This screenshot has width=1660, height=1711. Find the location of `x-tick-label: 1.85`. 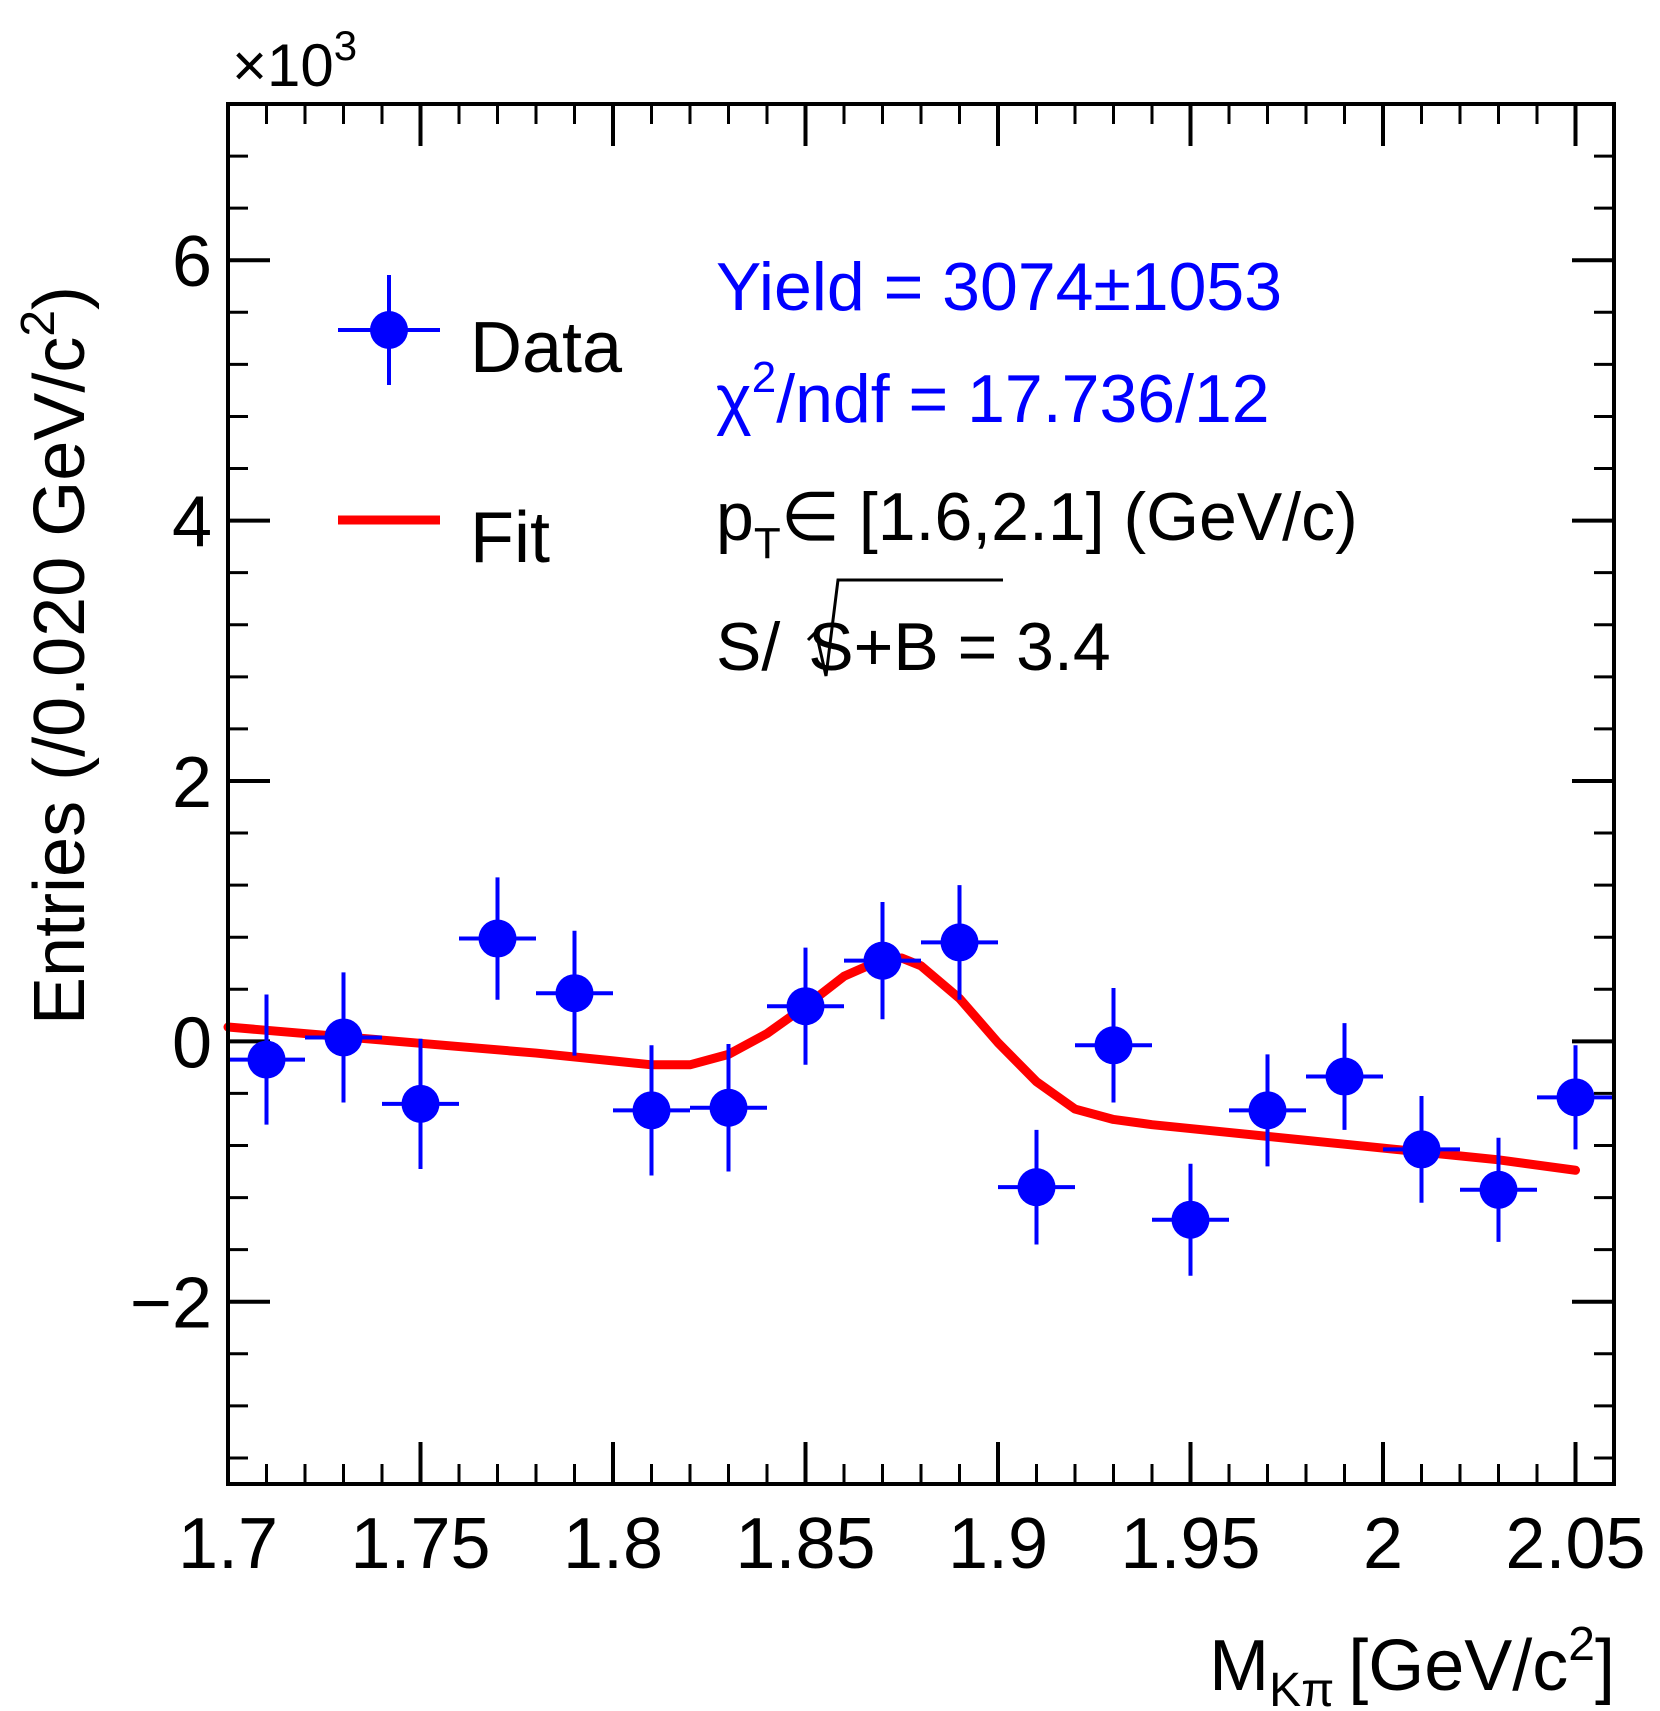

x-tick-label: 1.85 is located at coordinates (805, 1544).